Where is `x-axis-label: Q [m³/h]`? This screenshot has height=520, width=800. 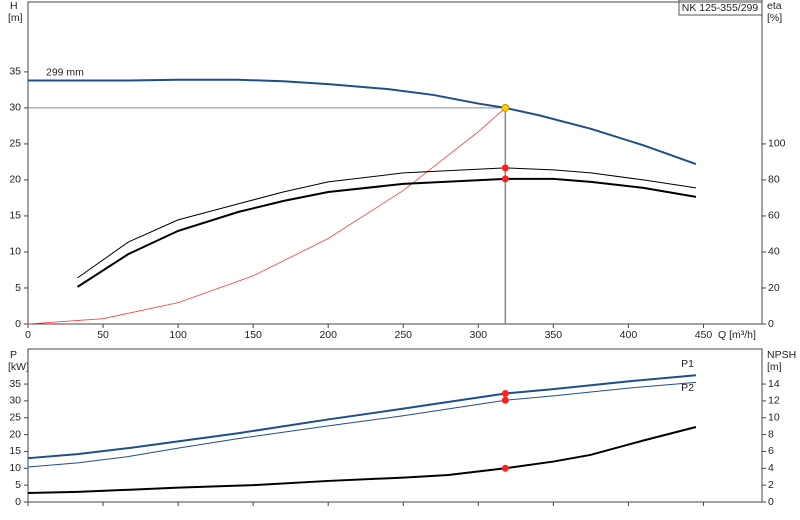
x-axis-label: Q [m³/h] is located at coordinates (737, 335).